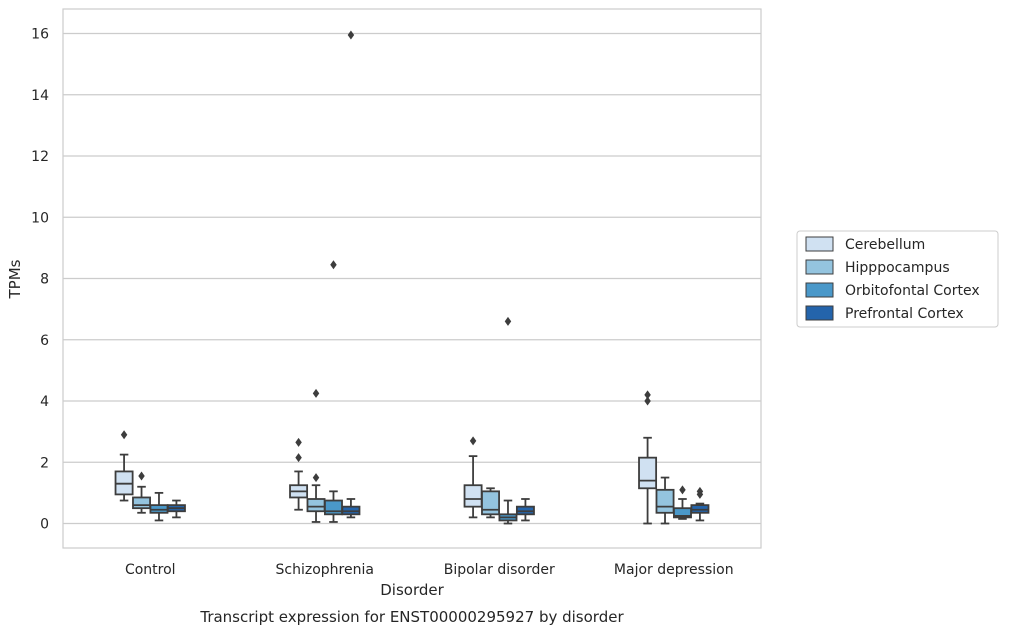 The width and height of the screenshot is (1009, 634). Describe the element at coordinates (44, 341) in the screenshot. I see `y-tick-label: 6` at that location.